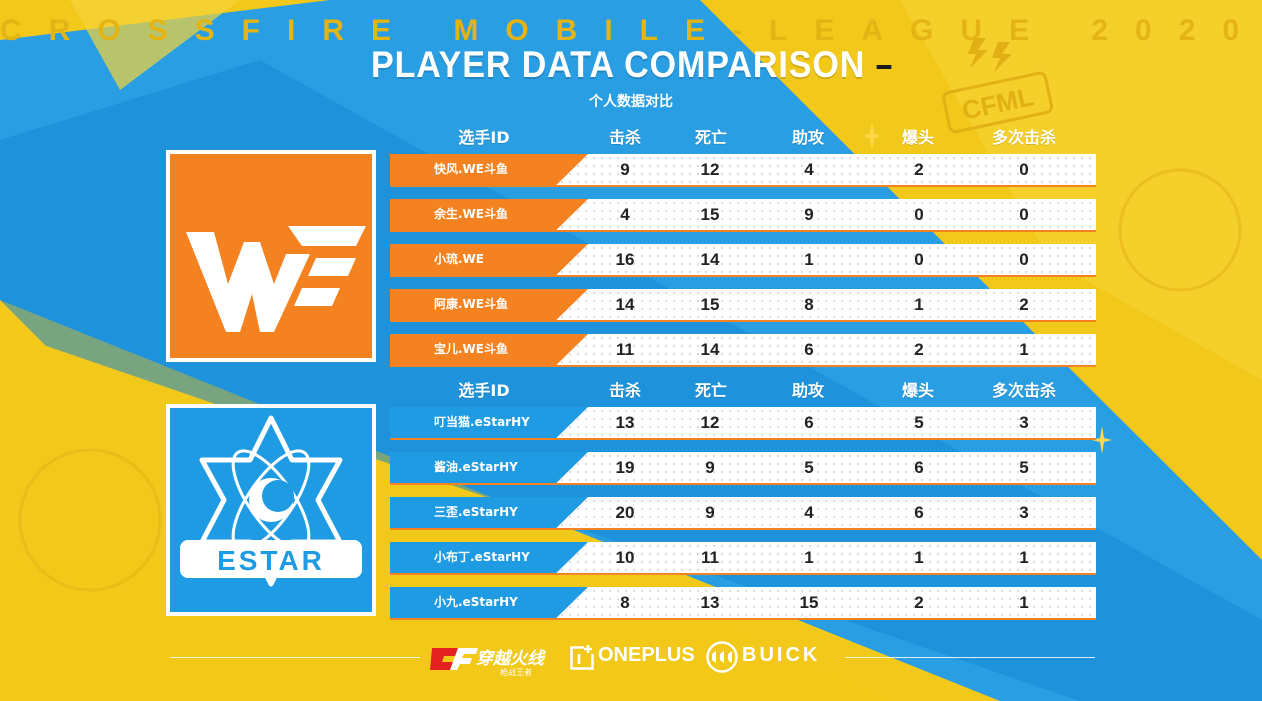 The image size is (1262, 701). I want to click on kills-value: 20, so click(625, 512).